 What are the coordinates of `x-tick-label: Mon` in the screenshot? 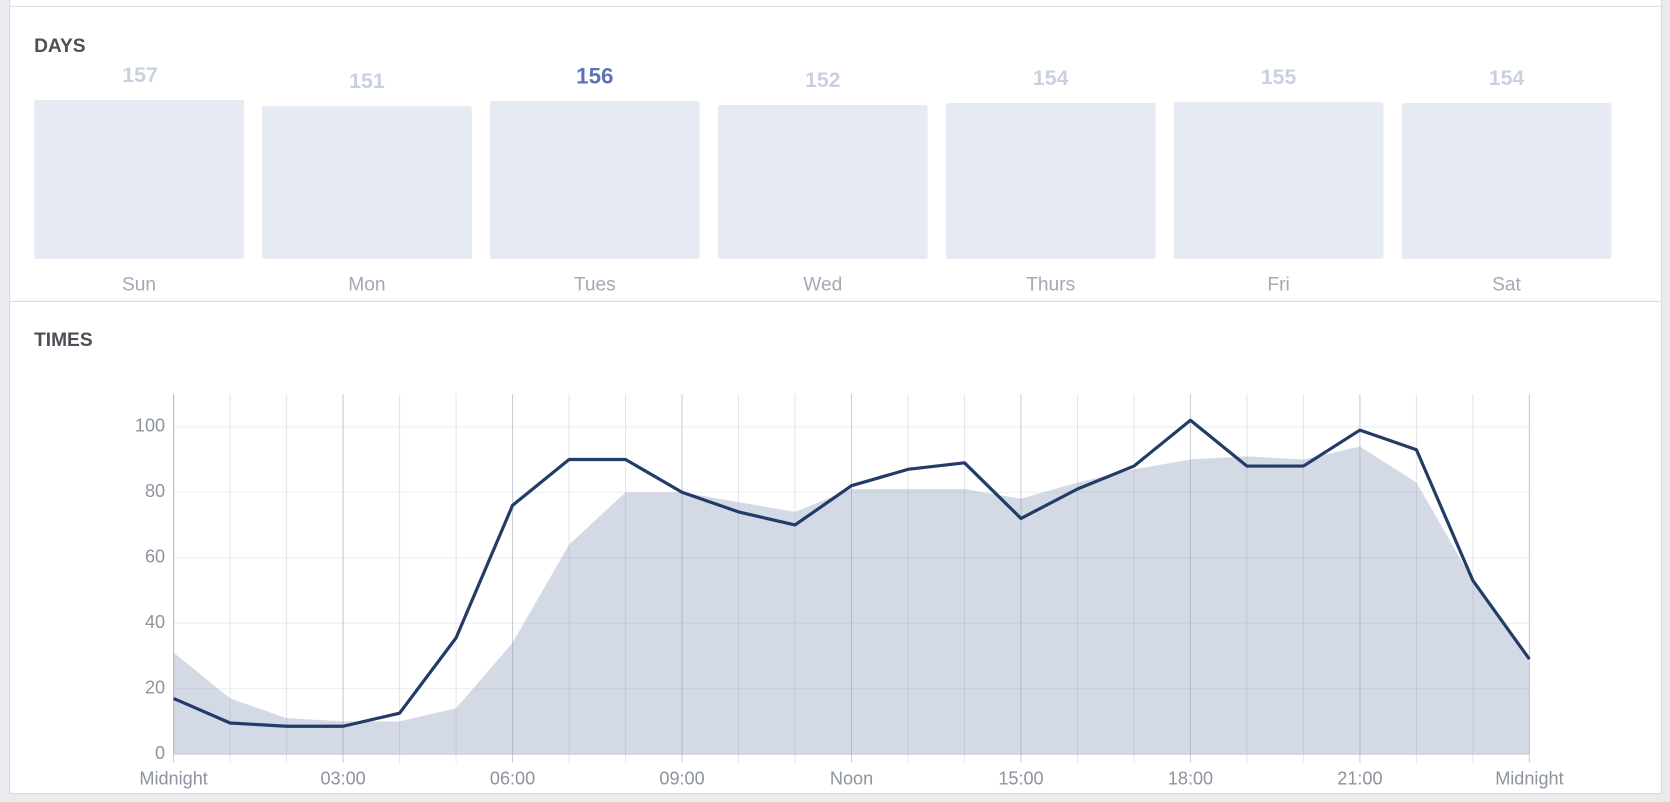 It's located at (366, 285).